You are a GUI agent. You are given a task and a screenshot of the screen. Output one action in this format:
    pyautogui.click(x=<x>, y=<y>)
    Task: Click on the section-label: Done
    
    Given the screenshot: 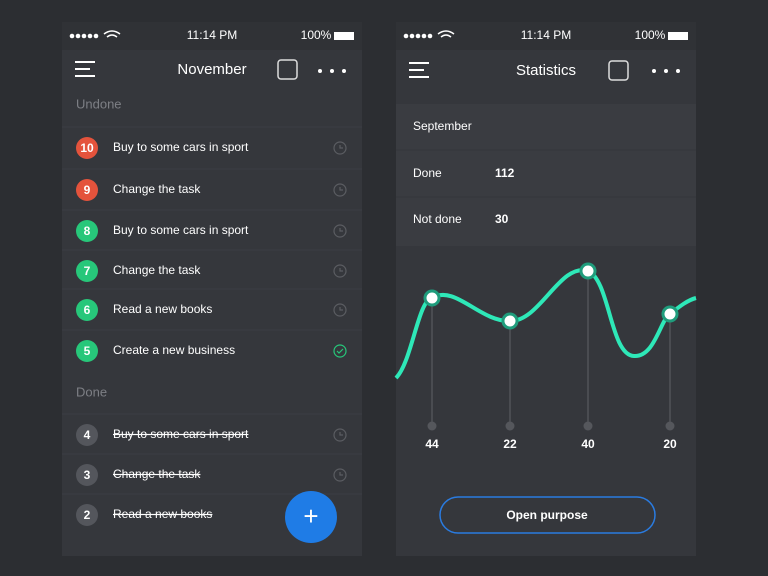 What is the action you would take?
    pyautogui.click(x=91, y=391)
    